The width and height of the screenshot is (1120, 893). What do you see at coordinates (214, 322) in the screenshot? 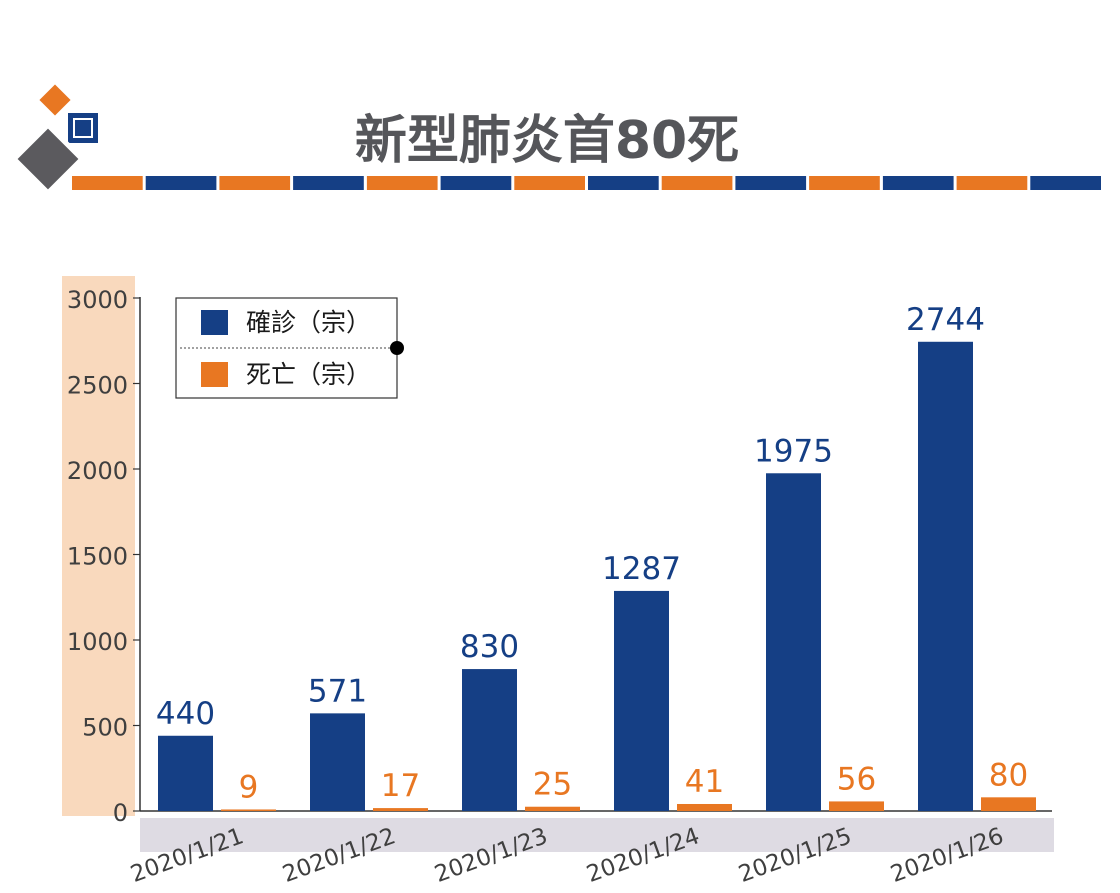
I see `legend-swatch-confirmed` at bounding box center [214, 322].